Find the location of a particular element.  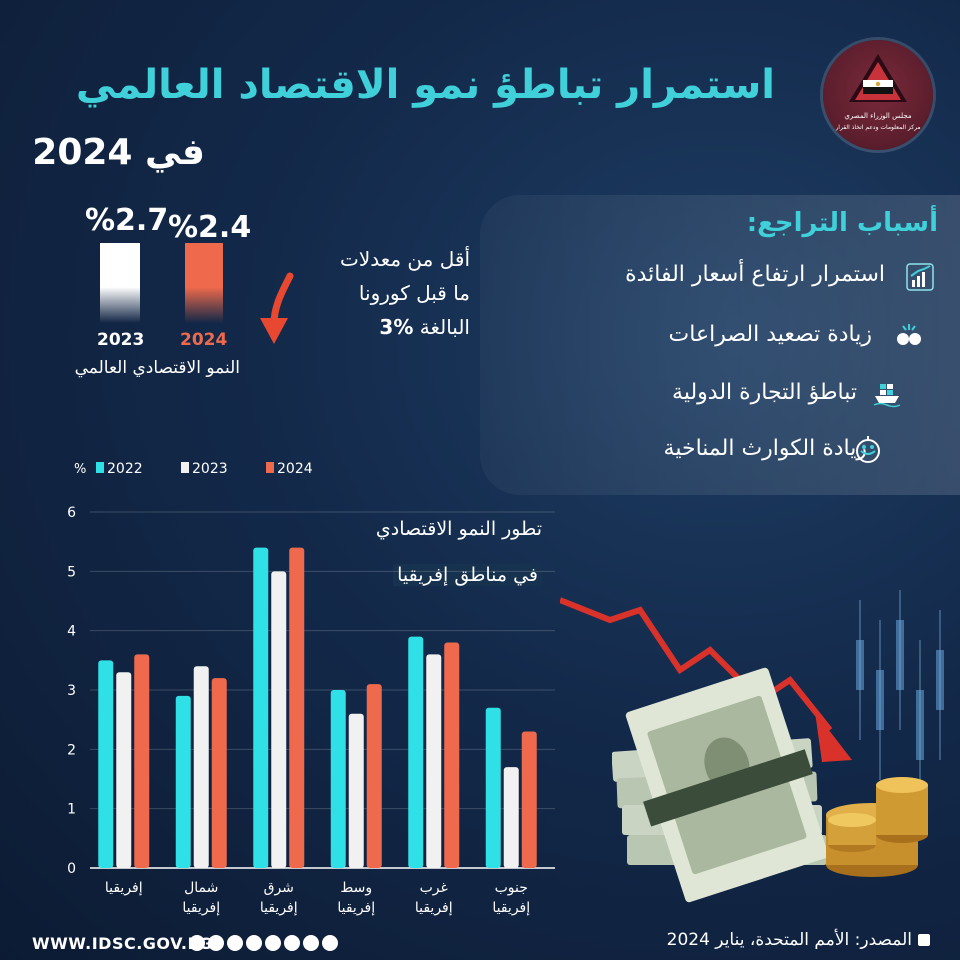

global-growth-label: النمو الاقتصادي العالمي is located at coordinates (157, 368).